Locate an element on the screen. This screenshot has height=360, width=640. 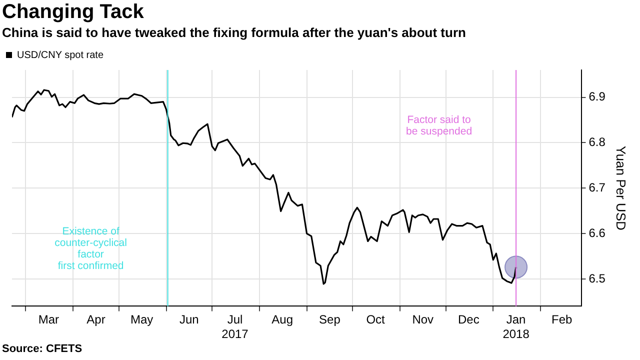
legend-label: USD/CNY spot rate is located at coordinates (60, 55).